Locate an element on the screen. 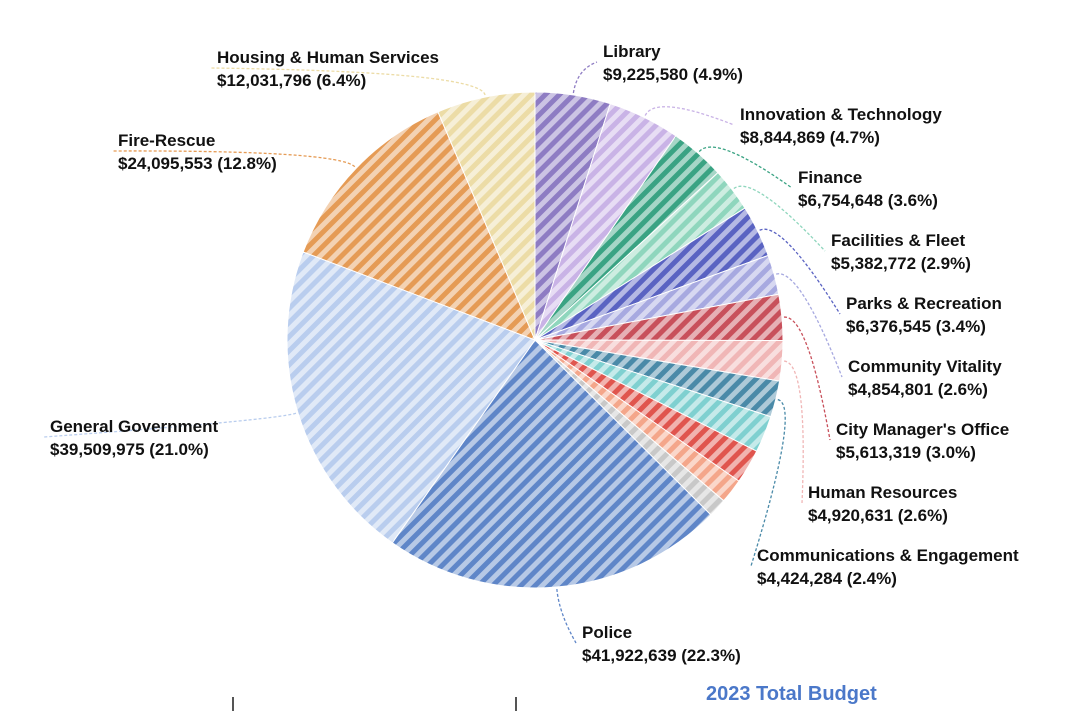 Image resolution: width=1071 pixels, height=724 pixels. slice-label-value: $4,424,284 (2.4%) is located at coordinates (827, 578).